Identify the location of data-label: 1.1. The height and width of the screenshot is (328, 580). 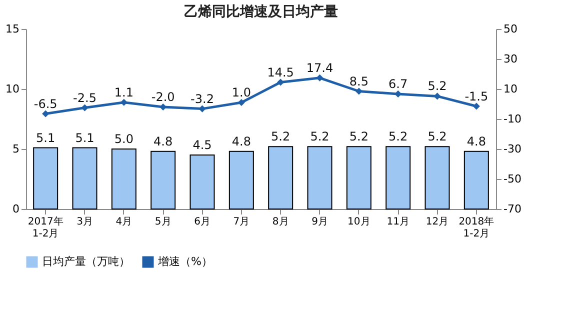
(124, 92).